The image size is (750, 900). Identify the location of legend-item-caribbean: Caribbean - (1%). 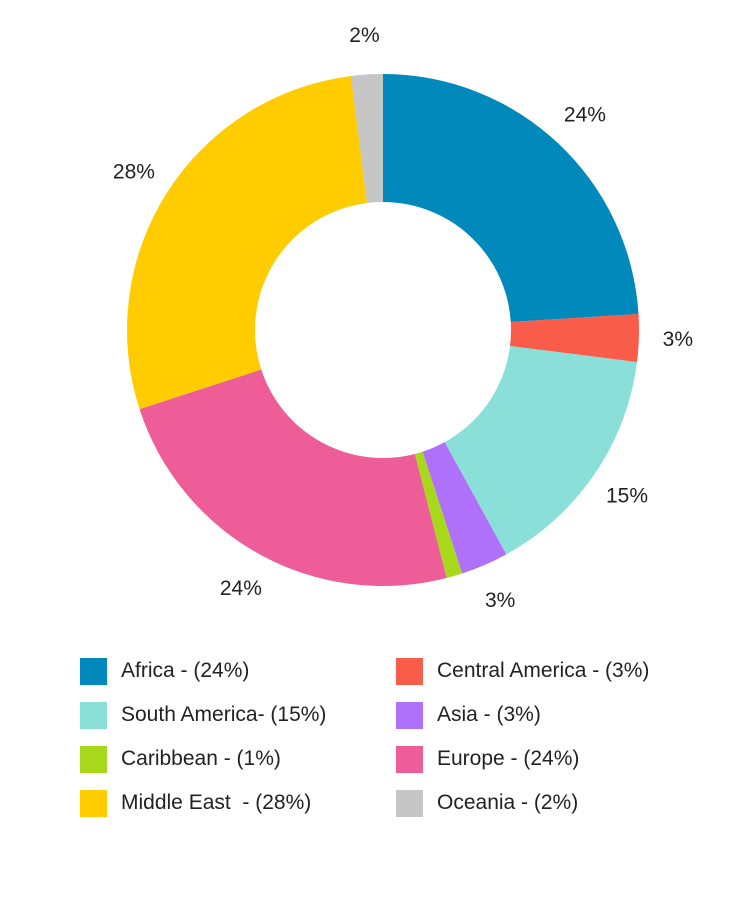
(238, 759).